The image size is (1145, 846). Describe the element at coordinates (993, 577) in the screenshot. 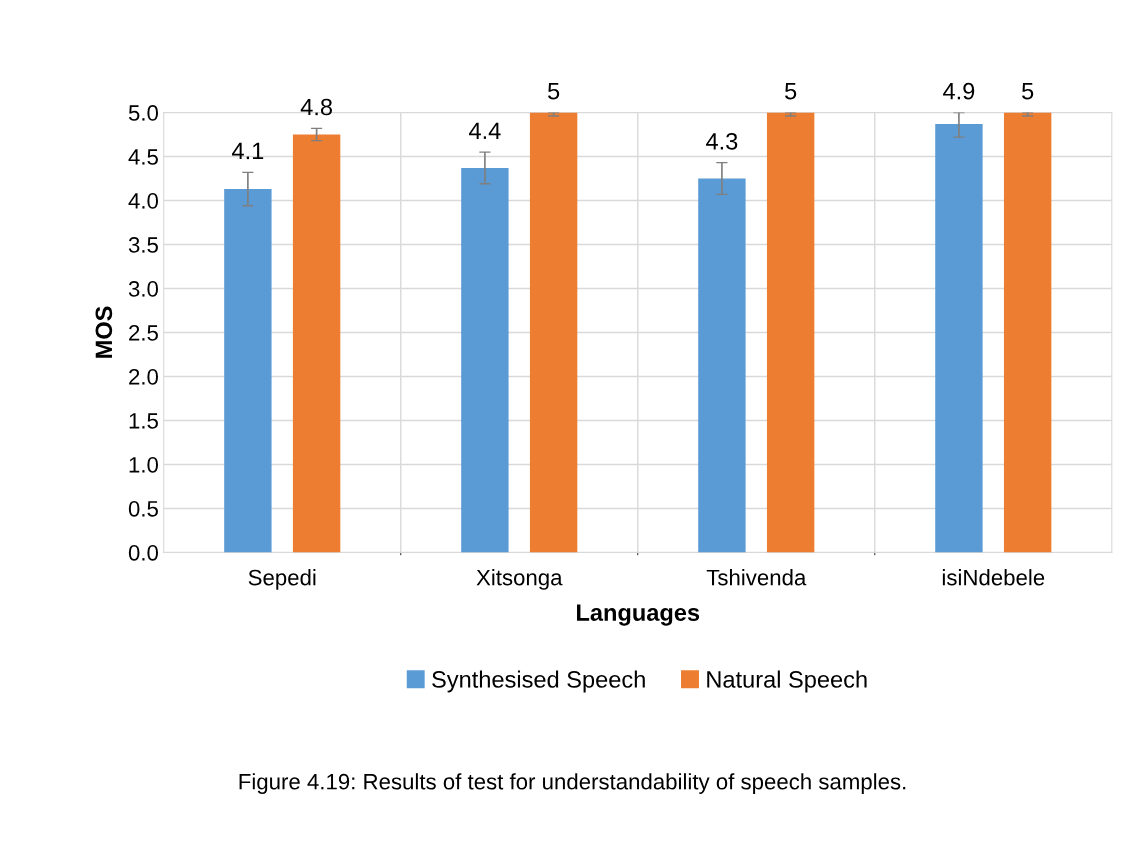

I see `x-tick-label: isiNdebele` at that location.